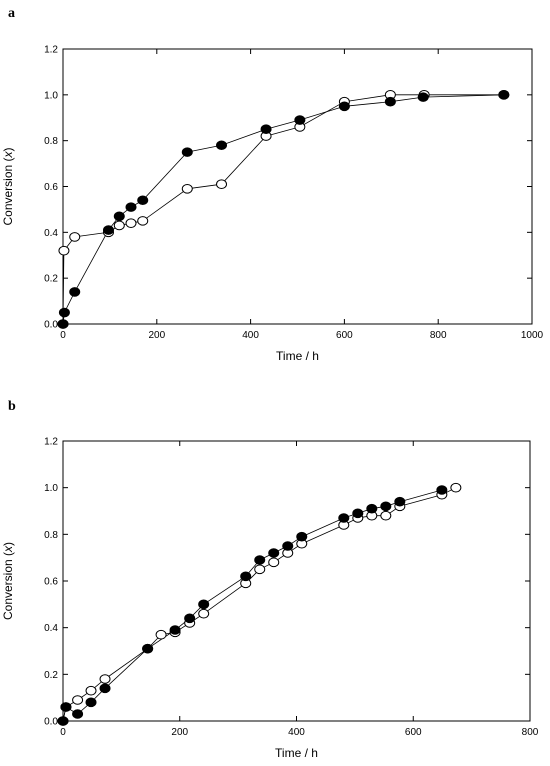 This screenshot has height=766, width=550. I want to click on panel-label: b, so click(12, 406).